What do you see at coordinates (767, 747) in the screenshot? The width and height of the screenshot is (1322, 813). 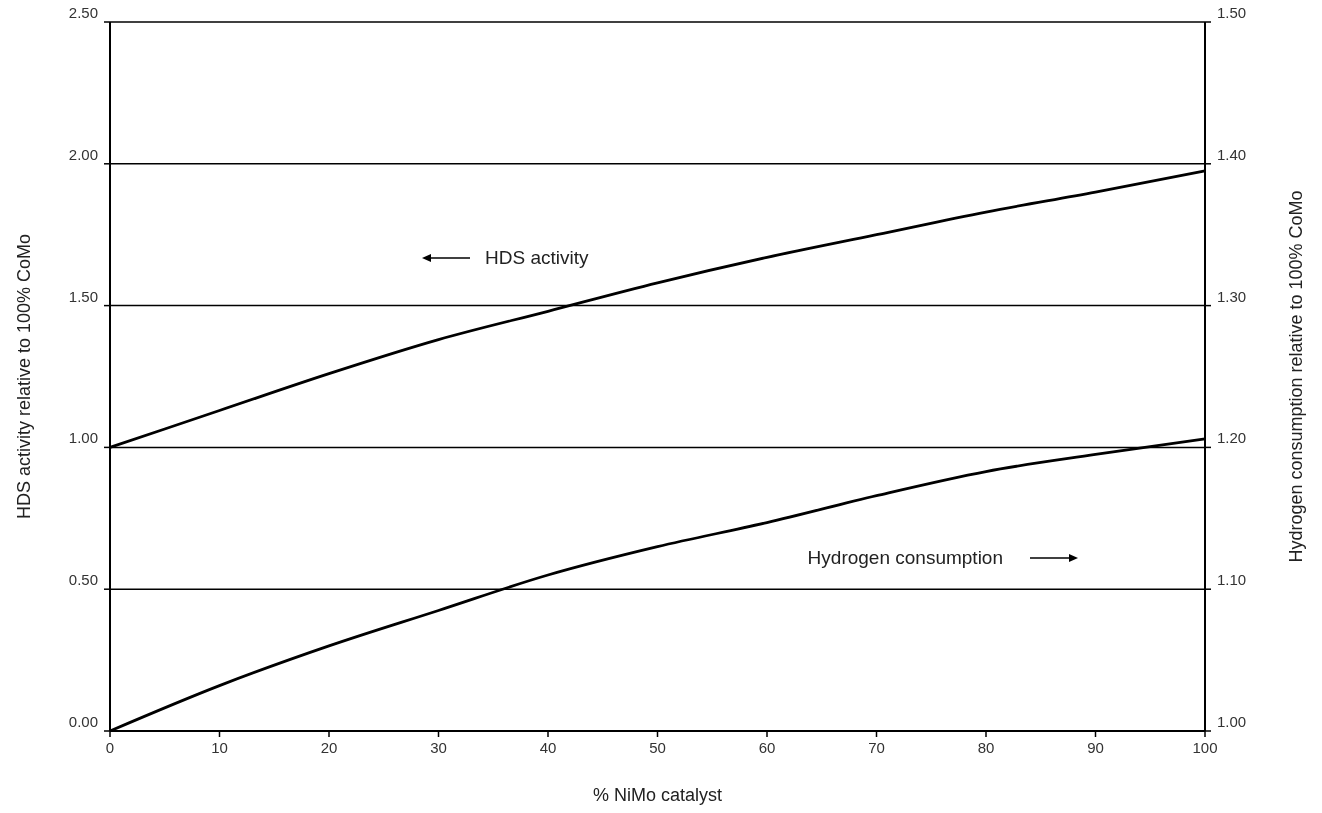 I see `x-tick-label: 60` at bounding box center [767, 747].